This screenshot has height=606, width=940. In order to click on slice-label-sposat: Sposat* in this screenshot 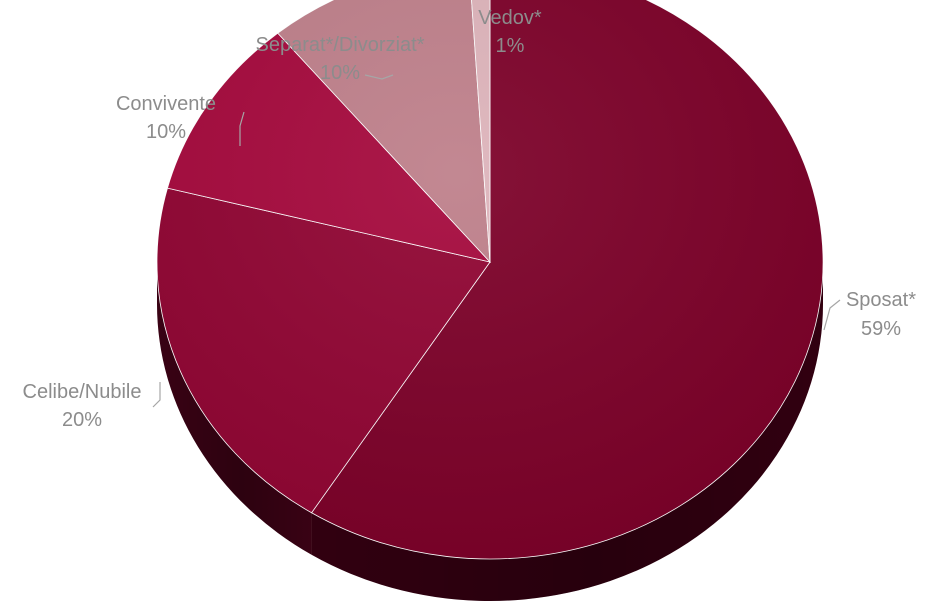, I will do `click(881, 300)`.